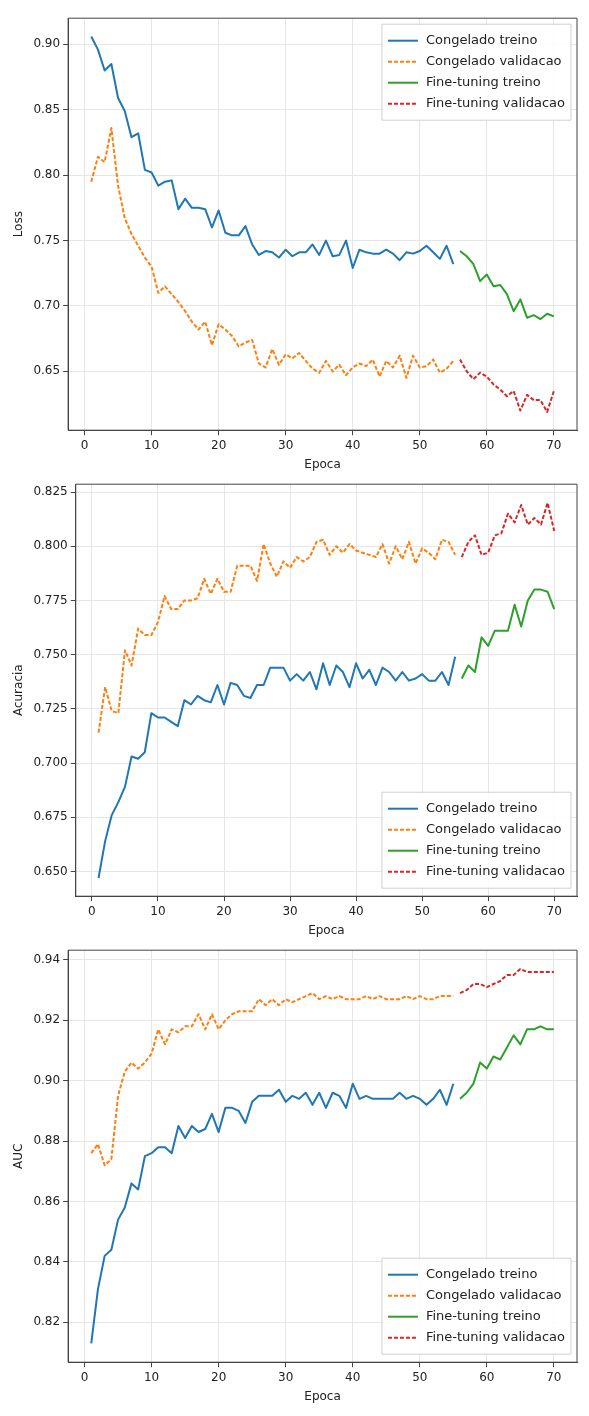 Image resolution: width=589 pixels, height=1416 pixels. What do you see at coordinates (18, 1156) in the screenshot?
I see `y-axis-title: AUC` at bounding box center [18, 1156].